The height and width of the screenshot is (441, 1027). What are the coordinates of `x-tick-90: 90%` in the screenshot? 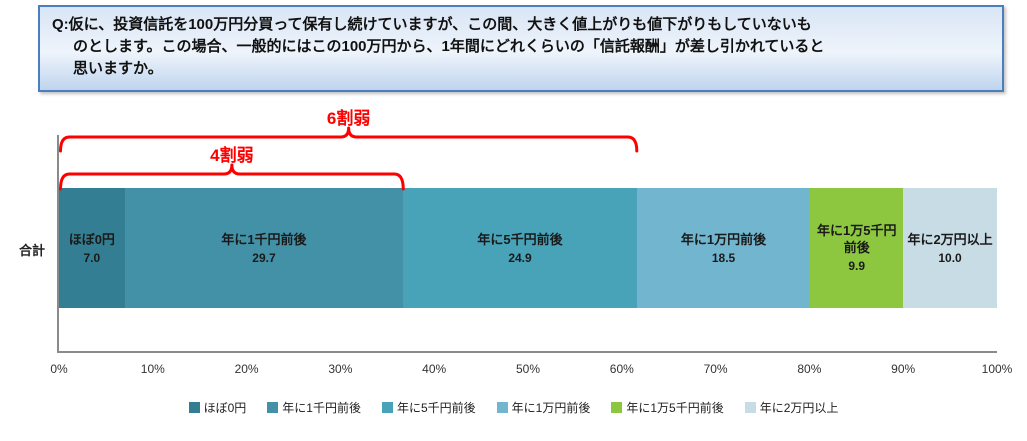 It's located at (903, 369).